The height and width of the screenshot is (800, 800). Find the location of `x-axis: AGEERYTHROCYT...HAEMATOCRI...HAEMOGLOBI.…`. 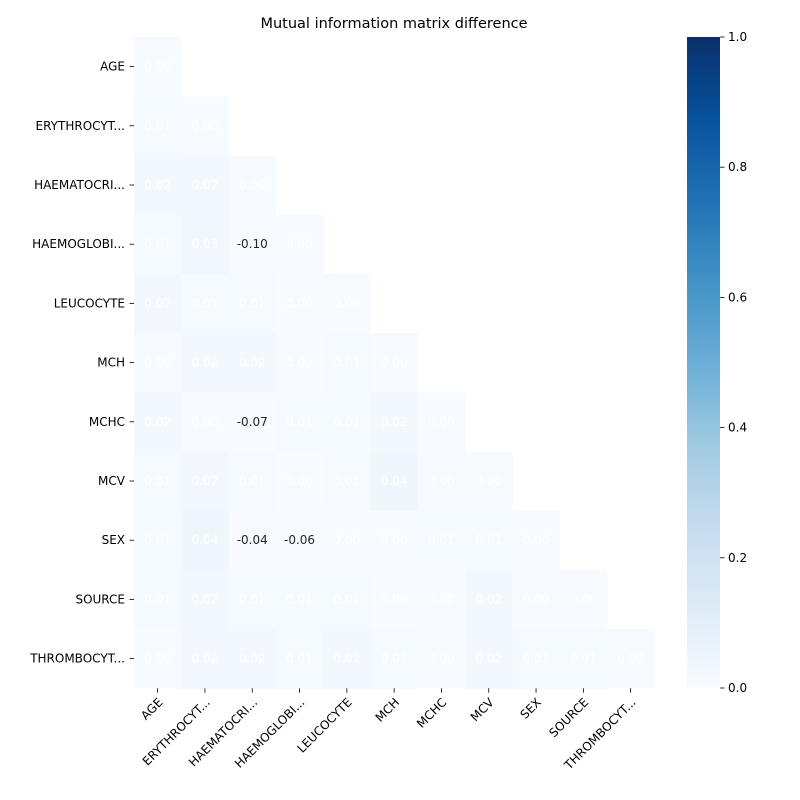

x-axis: AGEERYTHROCYT...HAEMATOCRI...HAEMOGLOBI.… is located at coordinates (388, 730).